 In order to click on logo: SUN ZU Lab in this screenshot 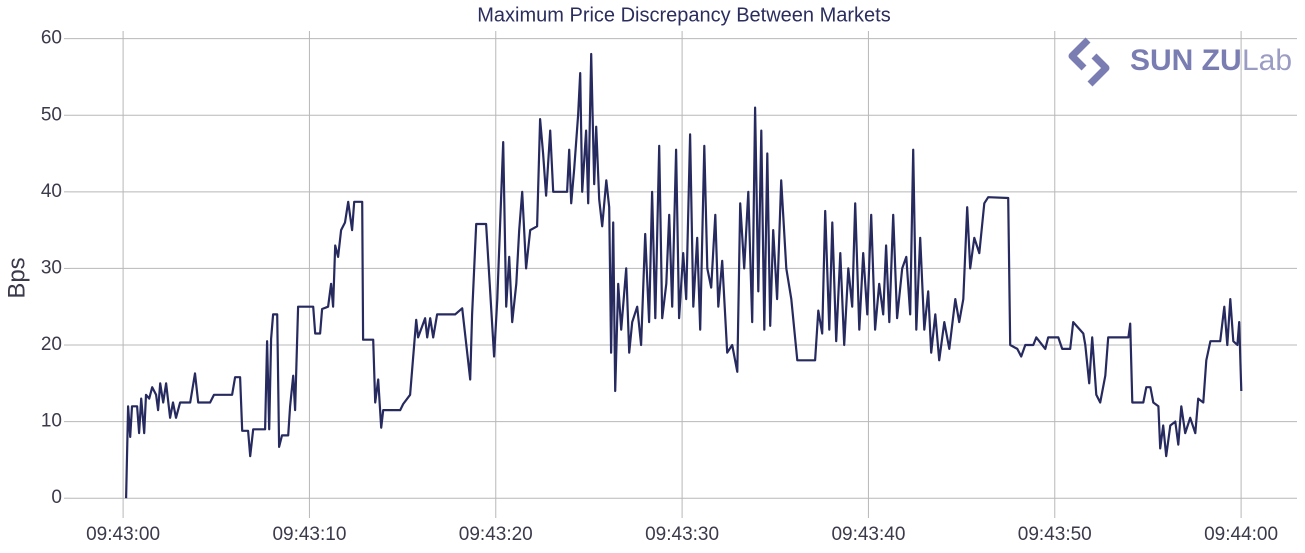, I will do `click(1180, 62)`.